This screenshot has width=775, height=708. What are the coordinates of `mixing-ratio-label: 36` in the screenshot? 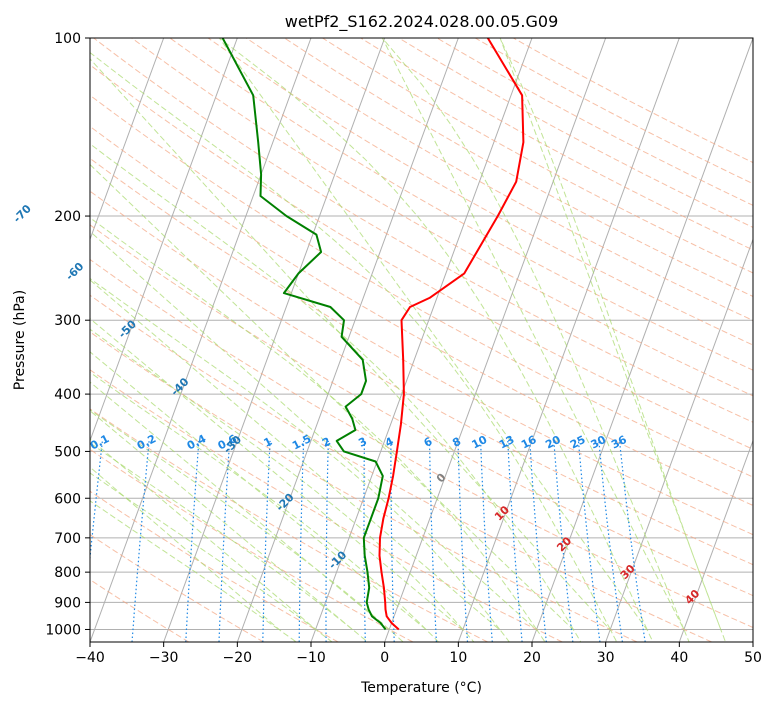 It's located at (619, 442).